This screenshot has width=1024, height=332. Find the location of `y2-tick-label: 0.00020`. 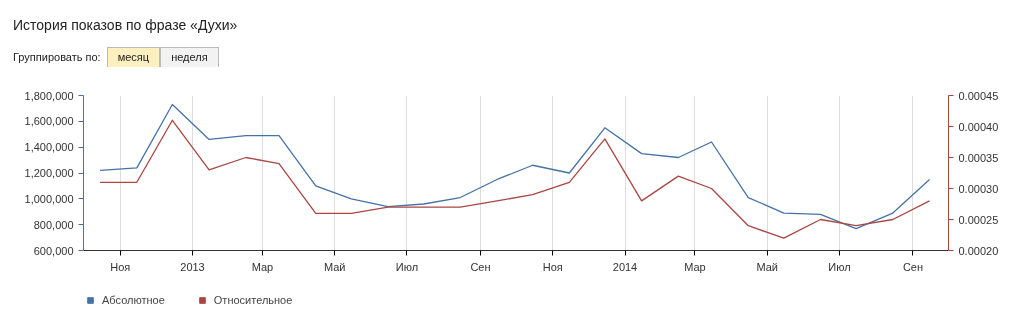

y2-tick-label: 0.00020 is located at coordinates (978, 250).